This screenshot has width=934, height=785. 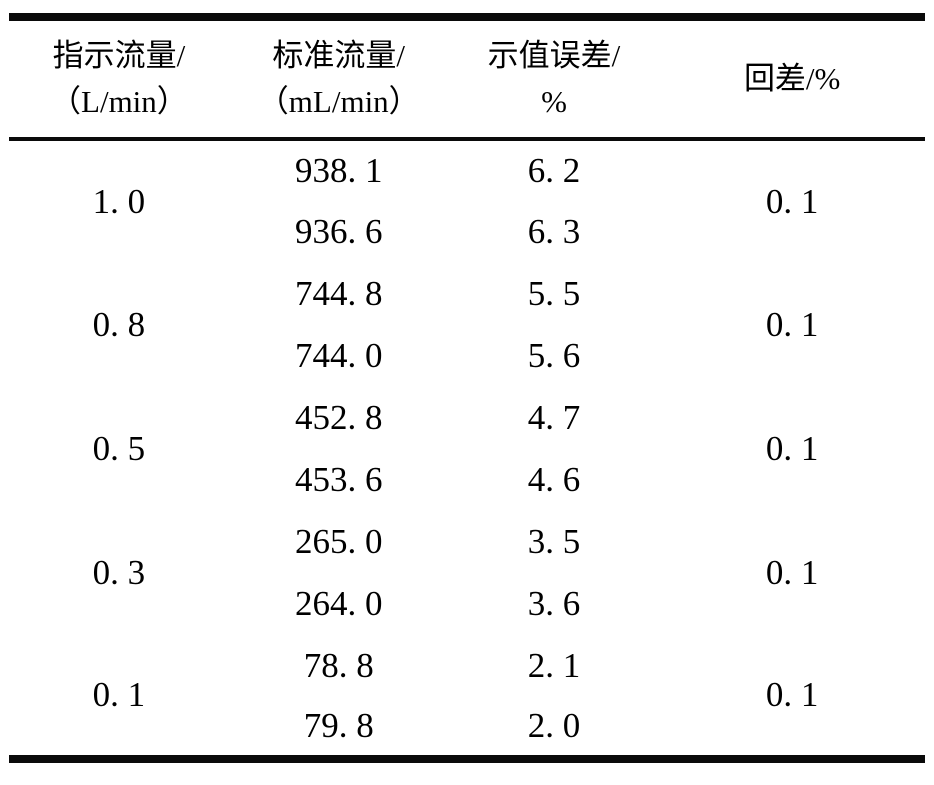 I want to click on col-header-standard-flow: 标准流量/ （mL/min）, so click(x=338, y=79).